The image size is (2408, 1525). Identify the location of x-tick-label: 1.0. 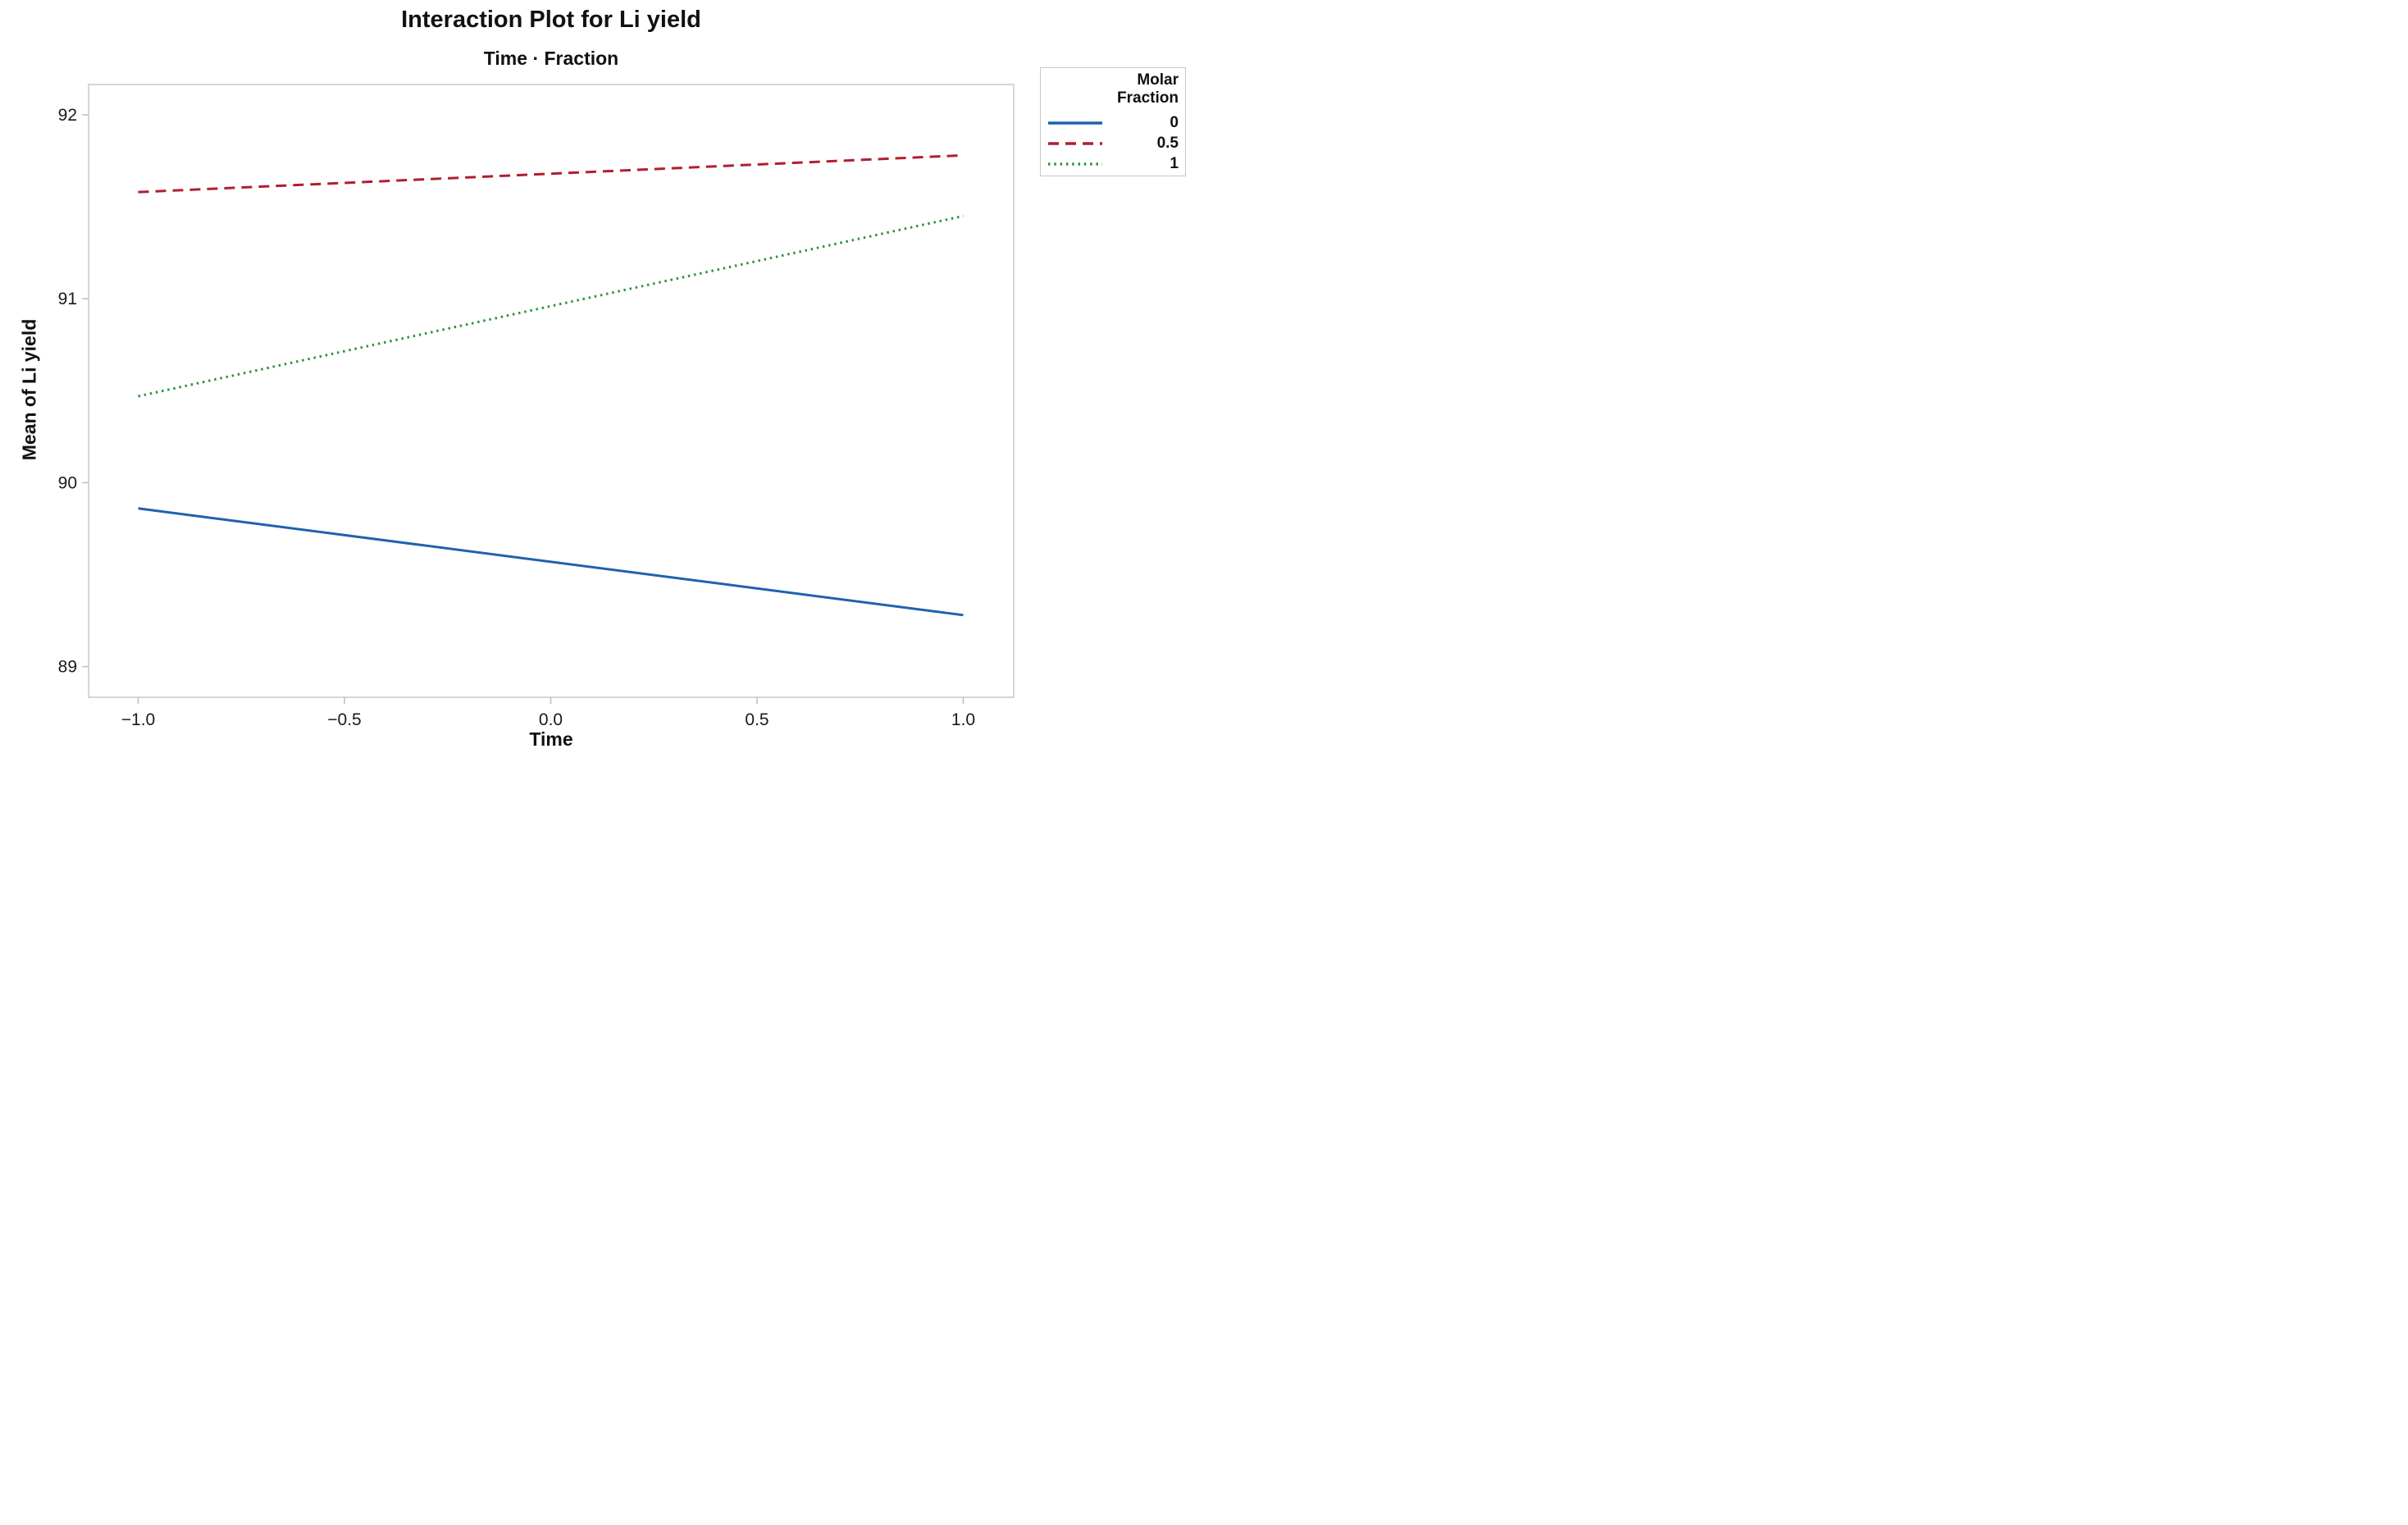
(963, 719).